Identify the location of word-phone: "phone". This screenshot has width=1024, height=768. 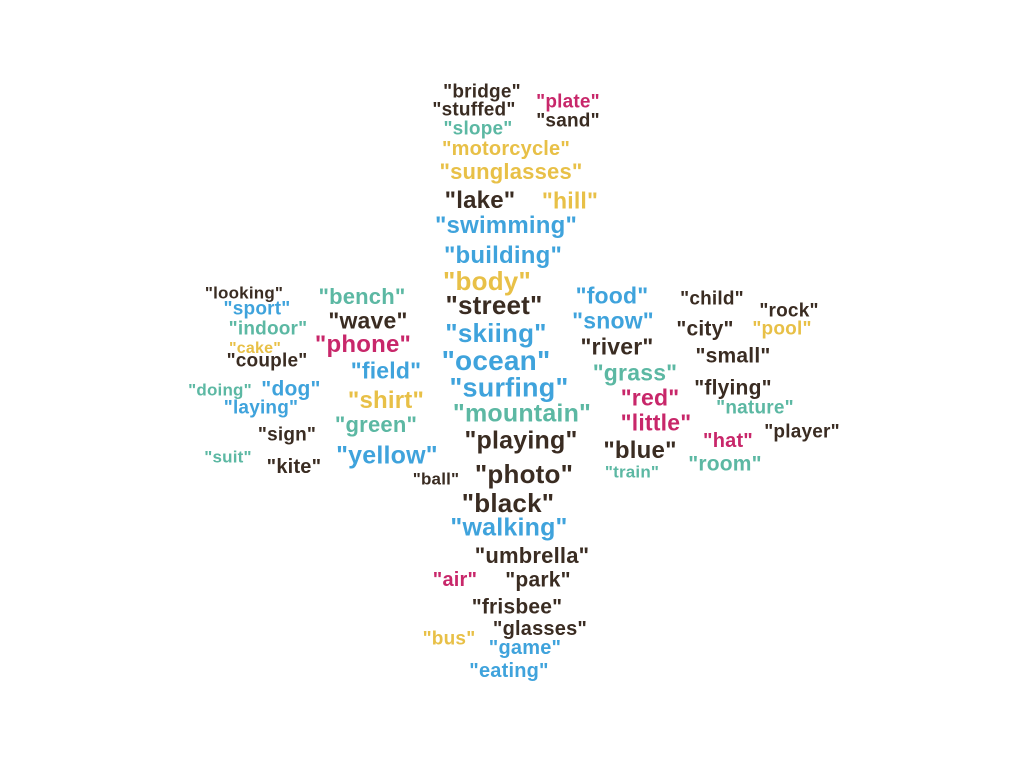
(363, 344).